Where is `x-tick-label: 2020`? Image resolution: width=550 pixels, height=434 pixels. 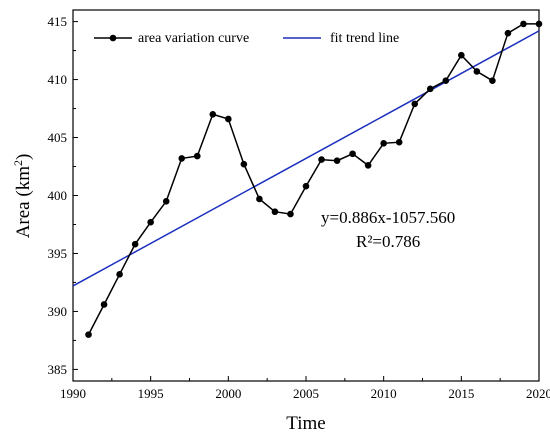 x-tick-label: 2020 is located at coordinates (538, 393).